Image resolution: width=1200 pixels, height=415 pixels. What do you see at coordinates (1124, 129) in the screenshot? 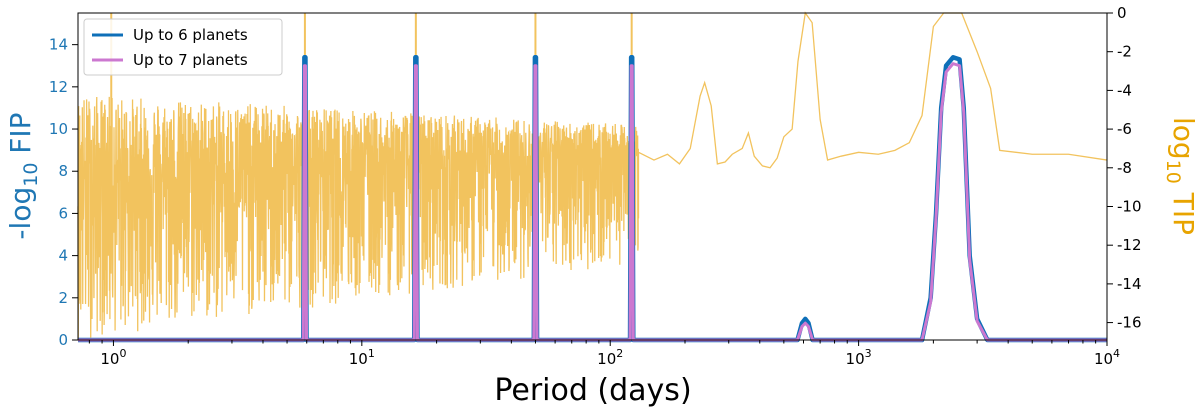
I see `right-y-tick-label: -6` at bounding box center [1124, 129].